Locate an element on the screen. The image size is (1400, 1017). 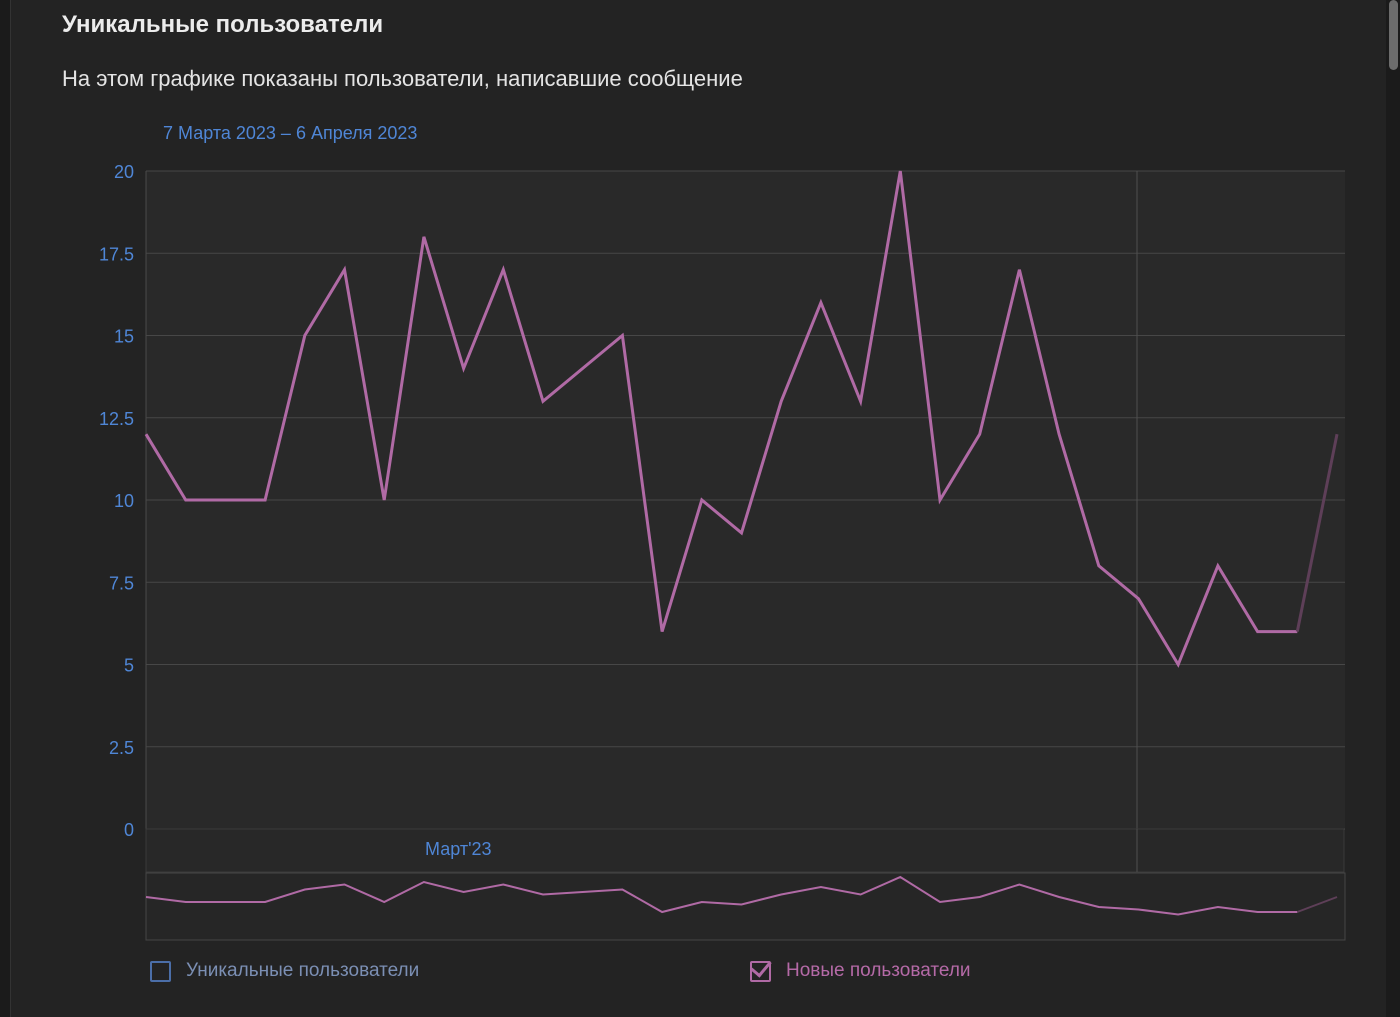
y-axis-ticks: 0 2.5 5 7.5 10 12.5 15 17.5 20 is located at coordinates (116, 501).